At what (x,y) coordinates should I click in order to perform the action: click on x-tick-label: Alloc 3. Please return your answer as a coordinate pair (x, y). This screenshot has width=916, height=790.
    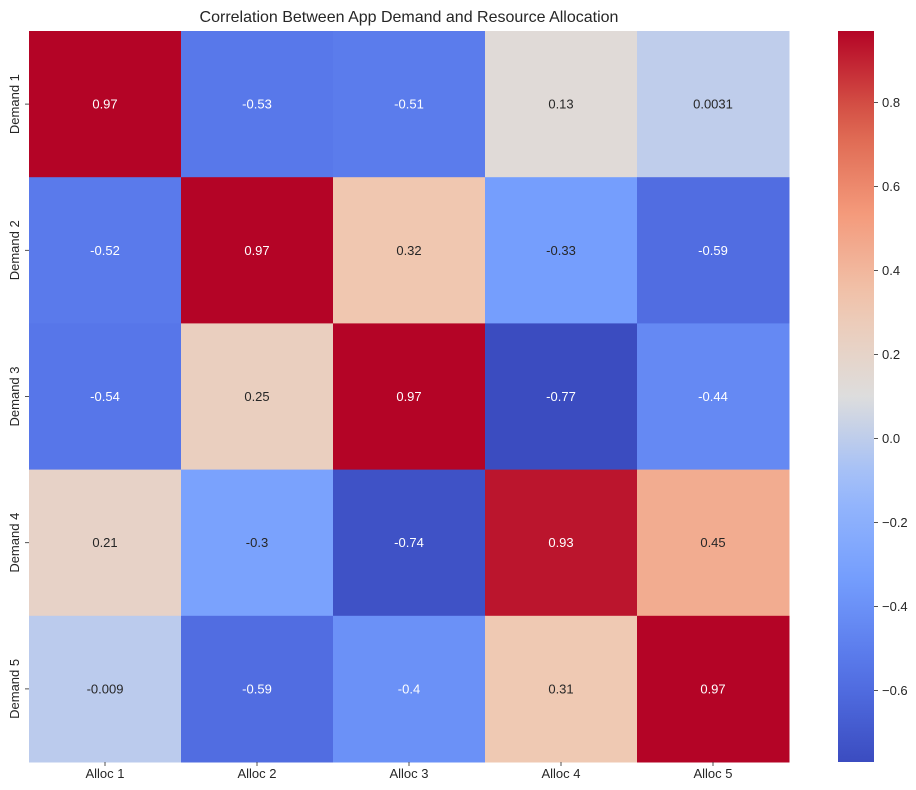
    Looking at the image, I should click on (408, 773).